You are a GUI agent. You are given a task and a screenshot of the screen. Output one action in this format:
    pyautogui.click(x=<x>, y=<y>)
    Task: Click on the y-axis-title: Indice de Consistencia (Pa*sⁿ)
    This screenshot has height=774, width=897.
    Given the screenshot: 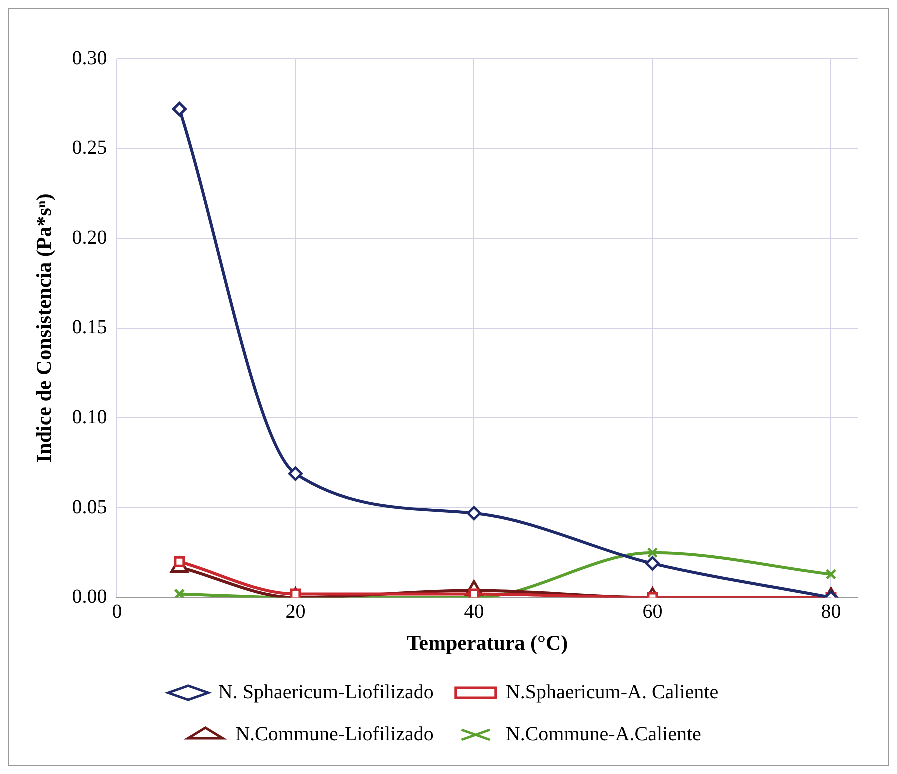 What is the action you would take?
    pyautogui.click(x=44, y=329)
    